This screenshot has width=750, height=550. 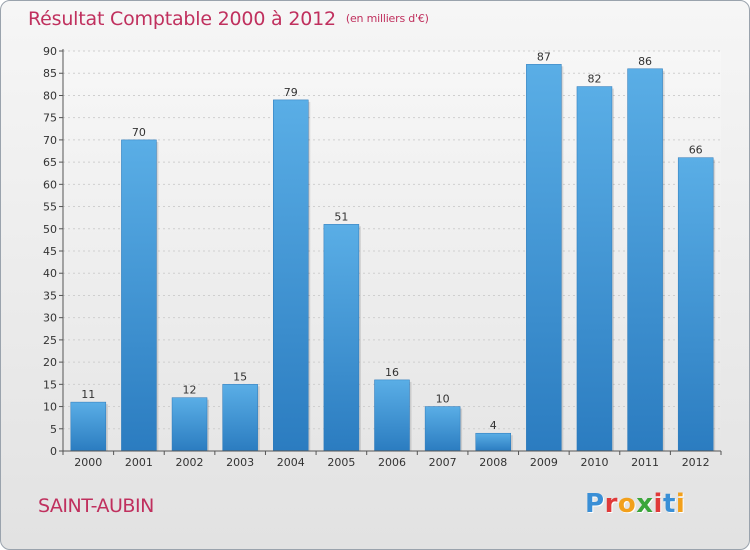 What do you see at coordinates (696, 462) in the screenshot?
I see `x-tick-label: 2012` at bounding box center [696, 462].